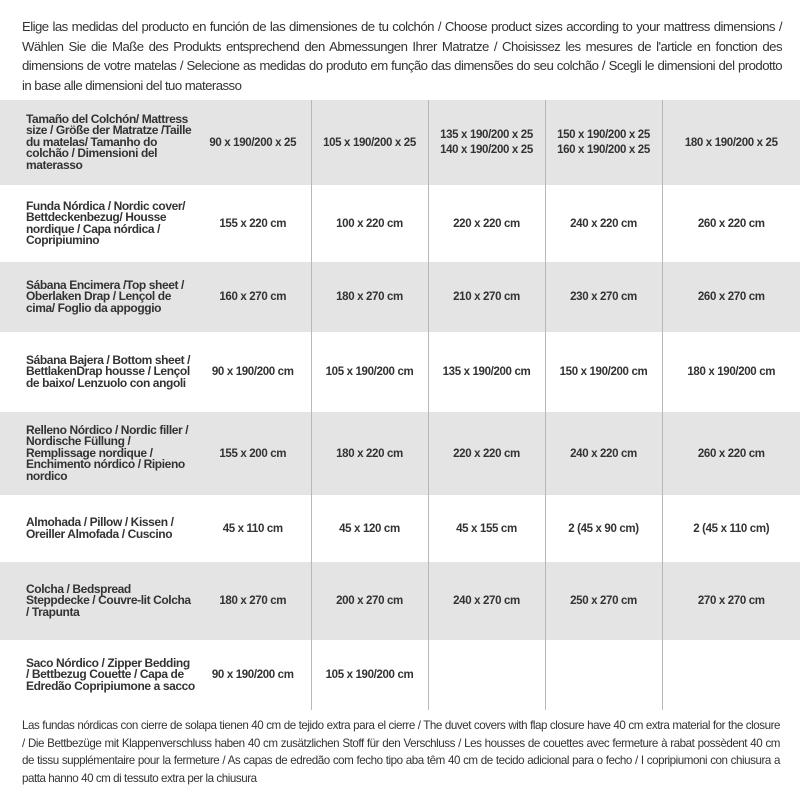 The width and height of the screenshot is (800, 800). What do you see at coordinates (369, 223) in the screenshot?
I see `size-cell: 100 x 220 cm` at bounding box center [369, 223].